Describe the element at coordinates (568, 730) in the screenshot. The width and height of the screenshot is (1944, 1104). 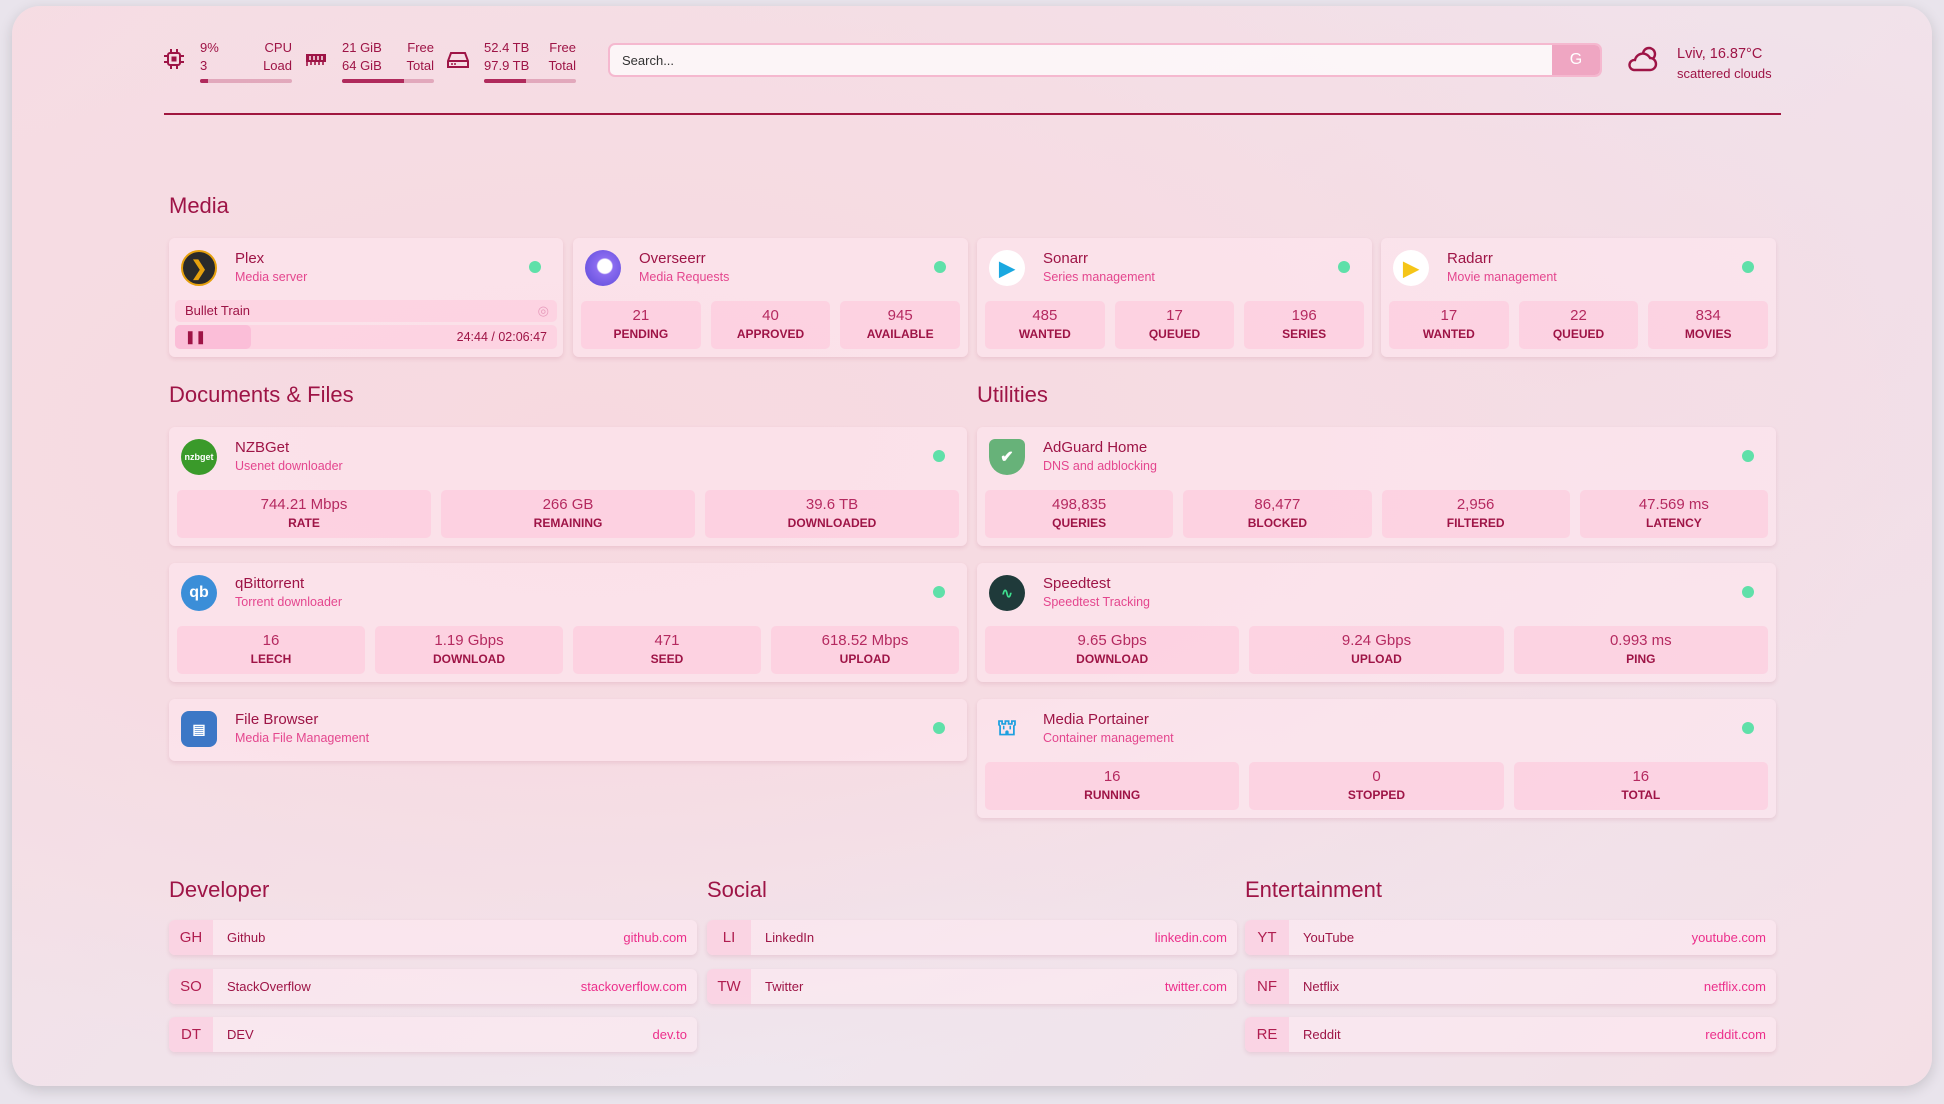
I see `service-card-file-browser: ▤ File Browser Media File Management` at that location.